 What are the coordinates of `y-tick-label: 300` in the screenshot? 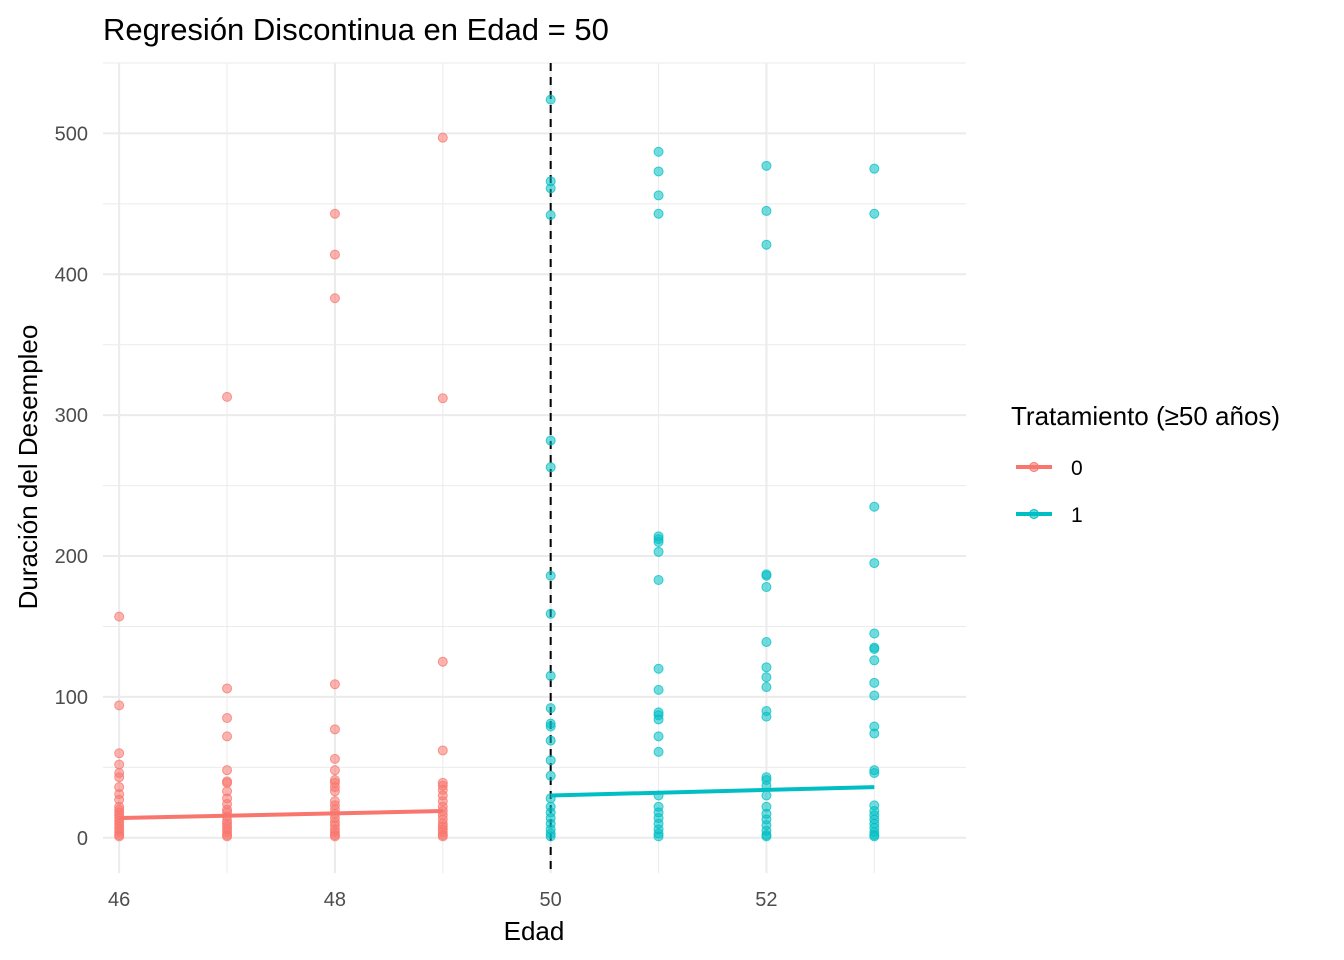 It's located at (71, 416).